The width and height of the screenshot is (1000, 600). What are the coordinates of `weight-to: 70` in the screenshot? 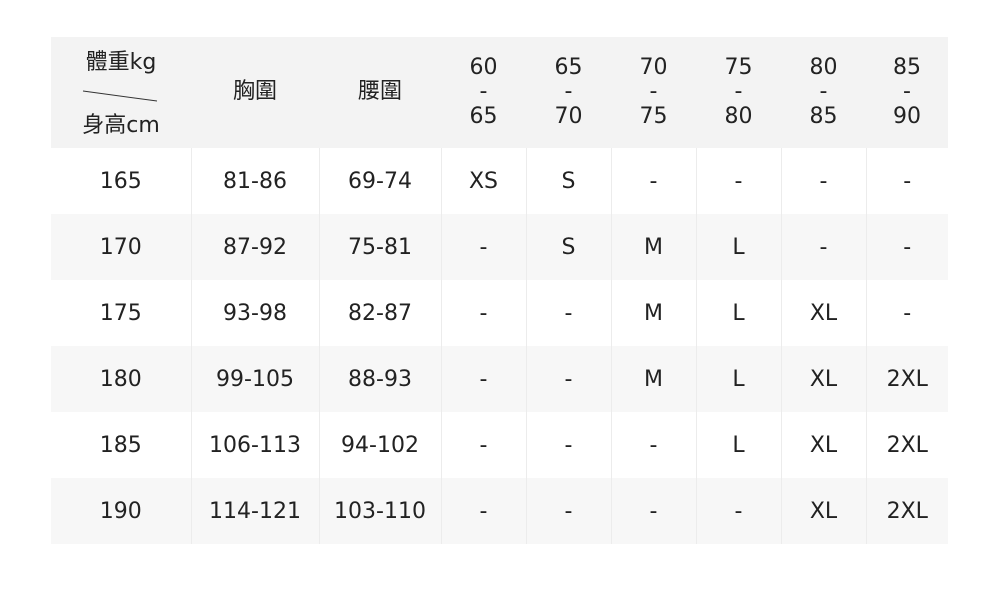 It's located at (568, 116).